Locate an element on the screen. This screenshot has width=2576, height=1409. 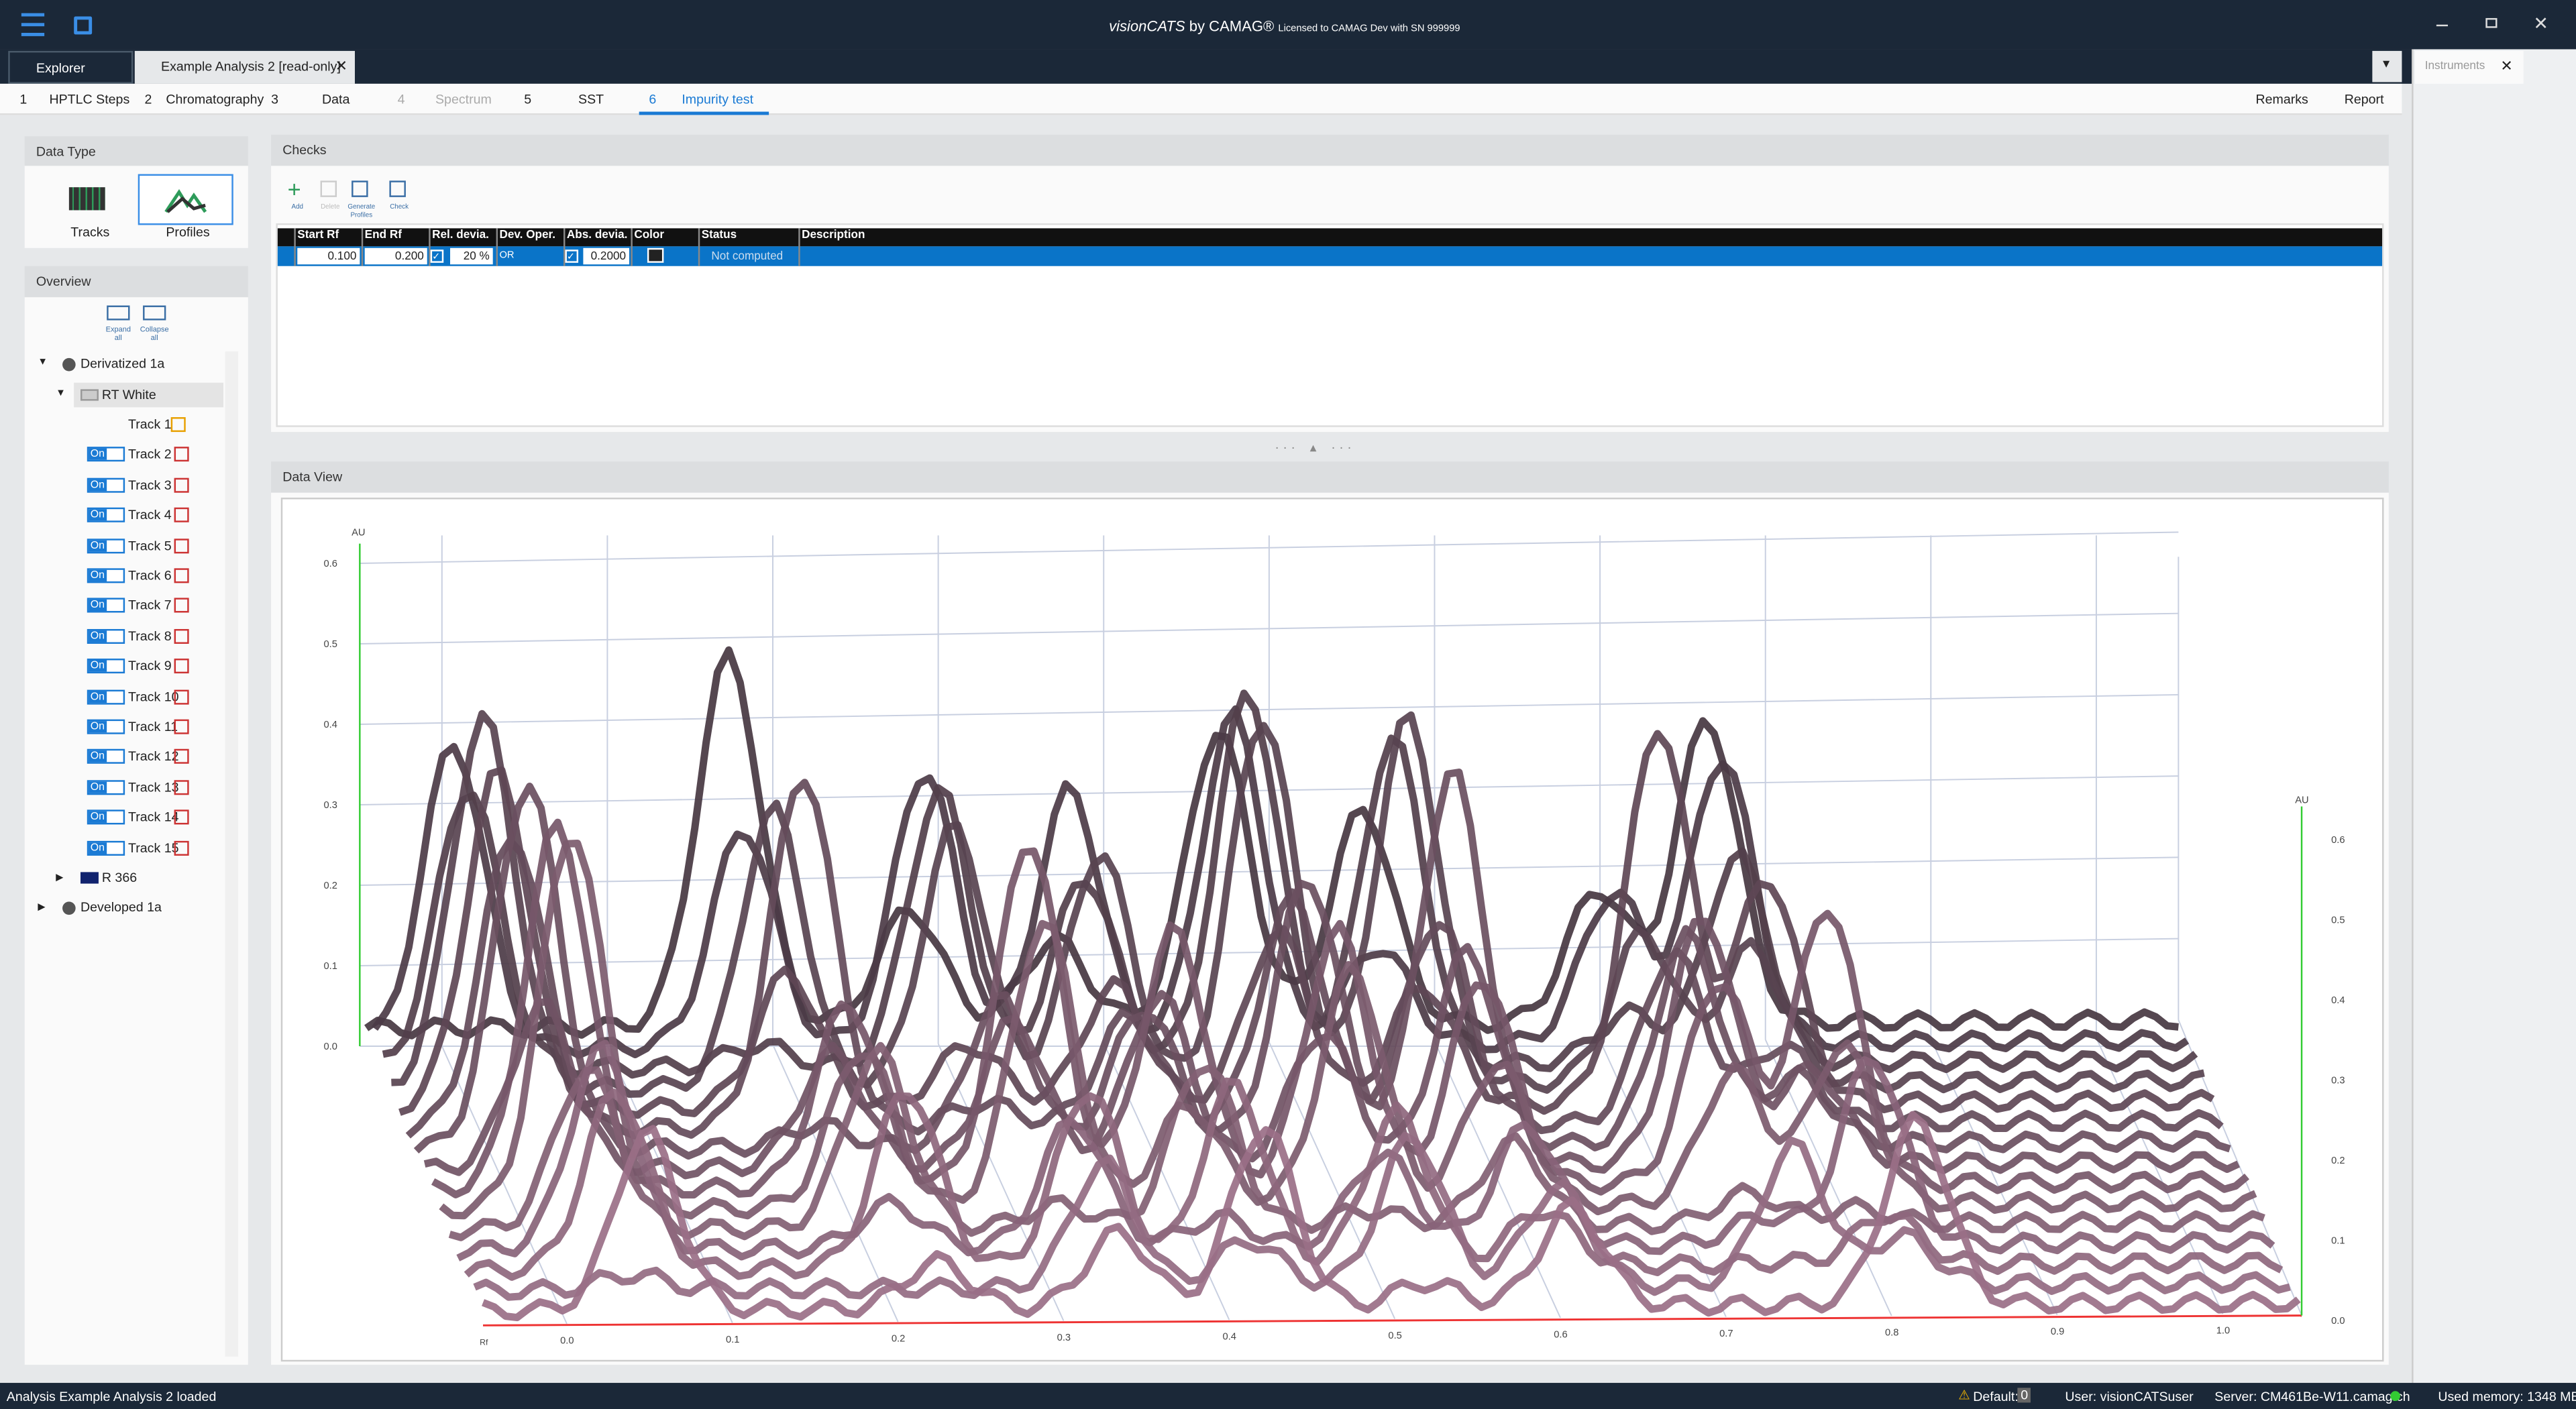
cell-abs: 0.2000 is located at coordinates (606, 256).